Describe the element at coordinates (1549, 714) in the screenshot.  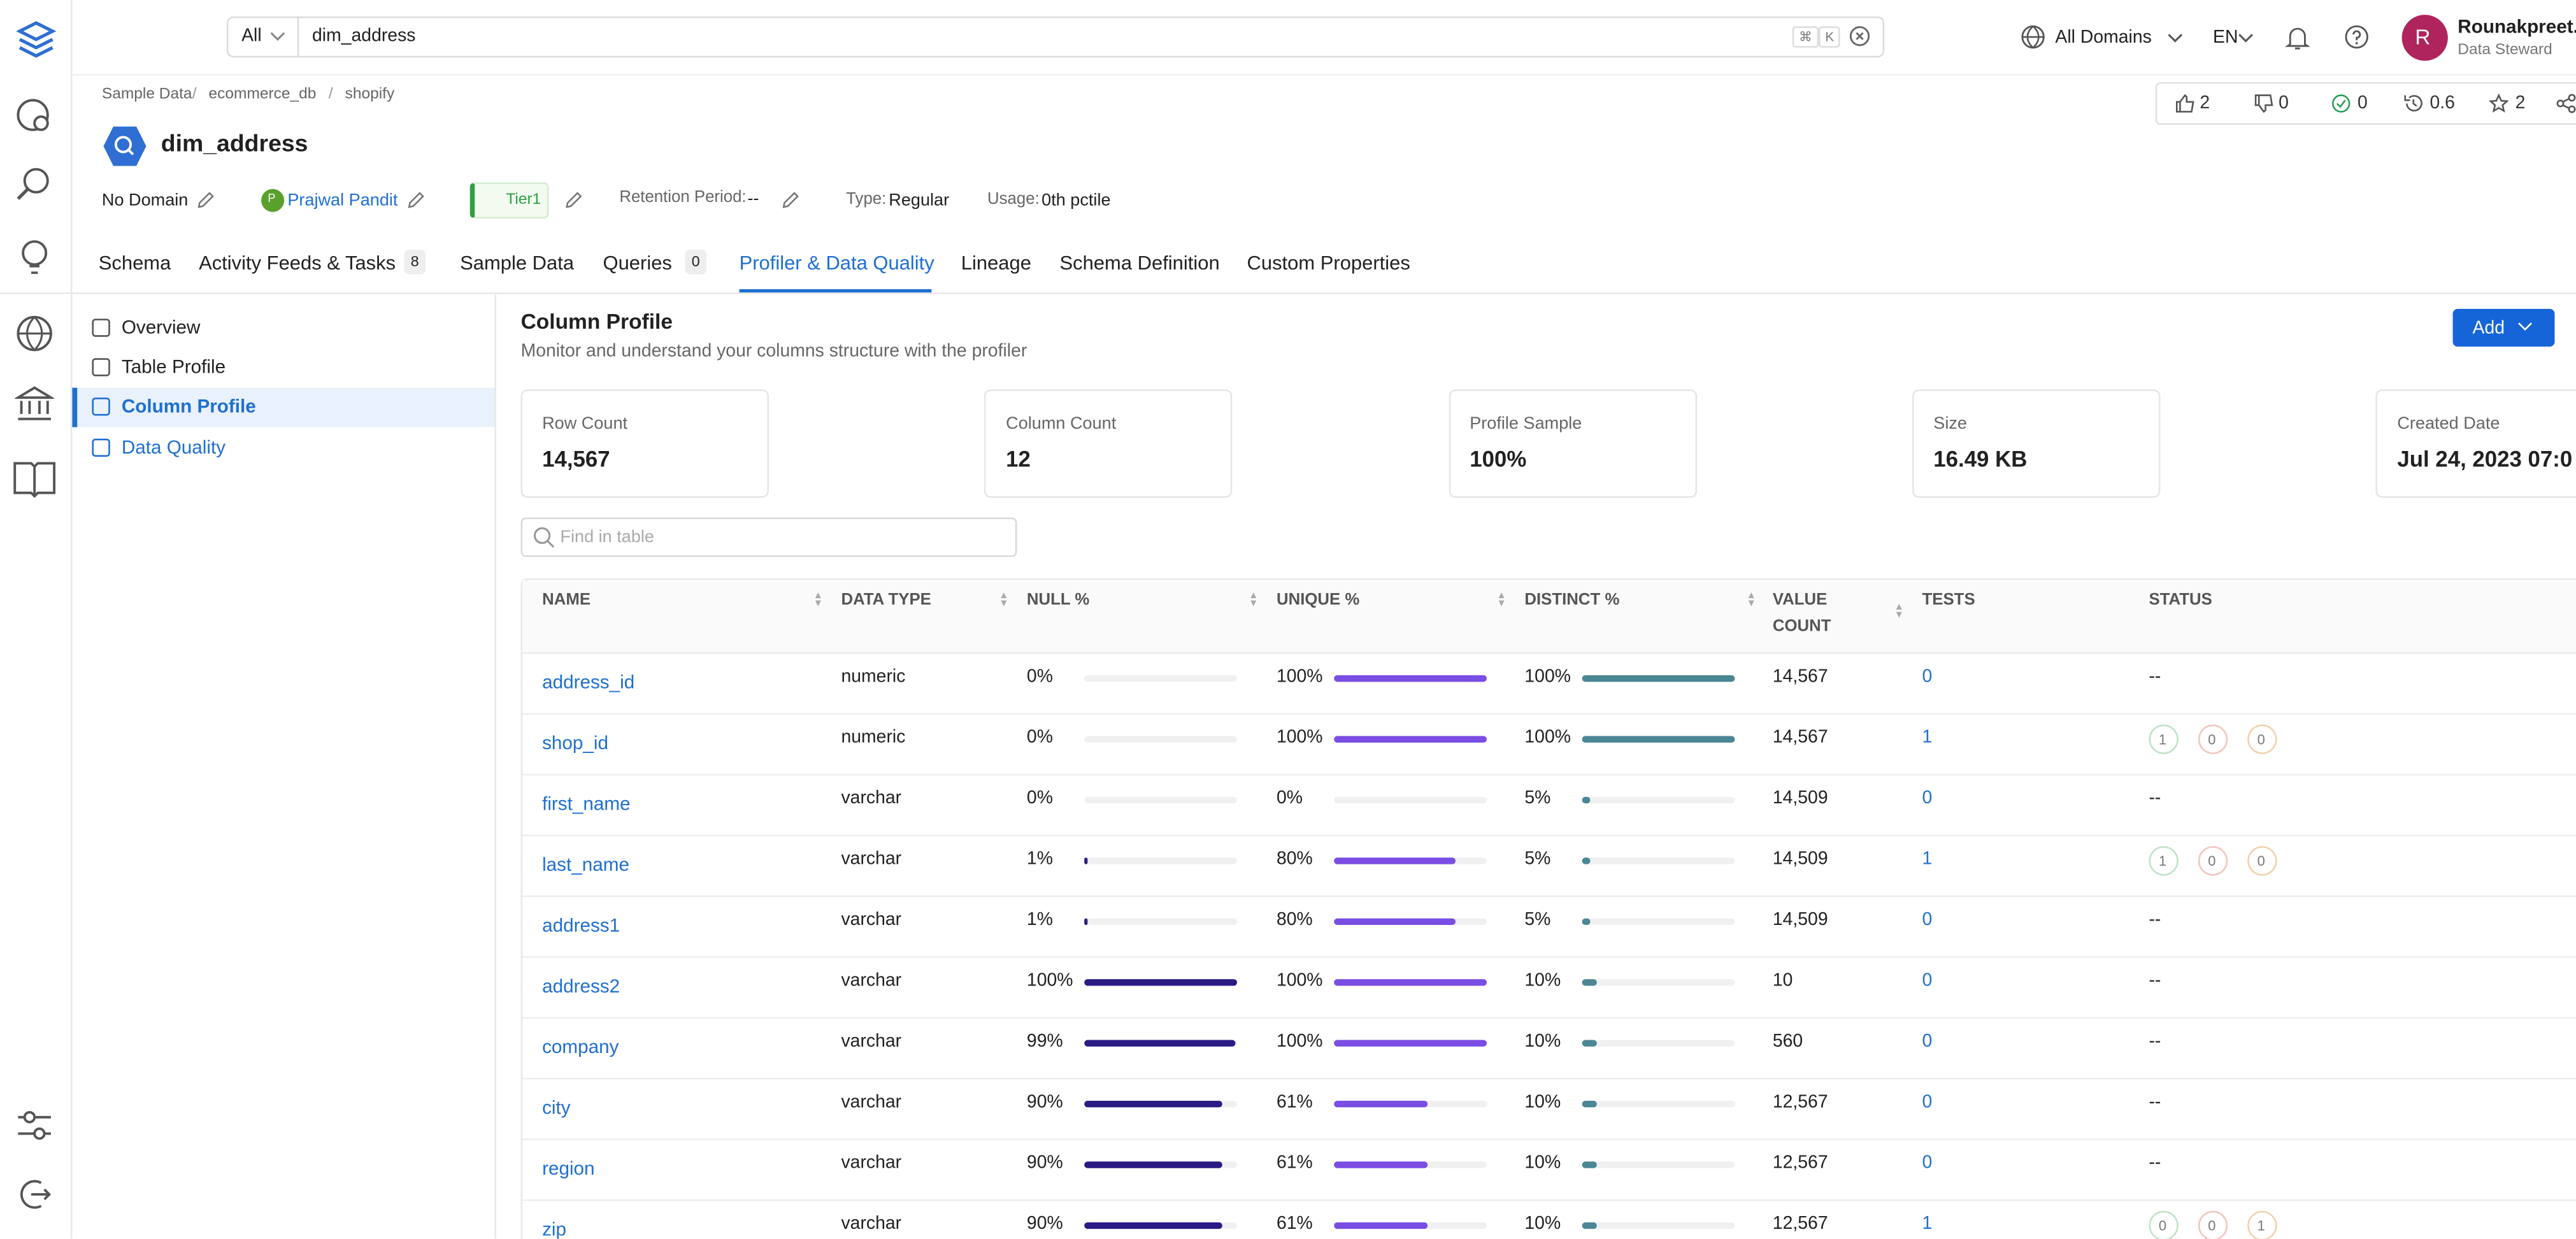
I see `row-divider` at that location.